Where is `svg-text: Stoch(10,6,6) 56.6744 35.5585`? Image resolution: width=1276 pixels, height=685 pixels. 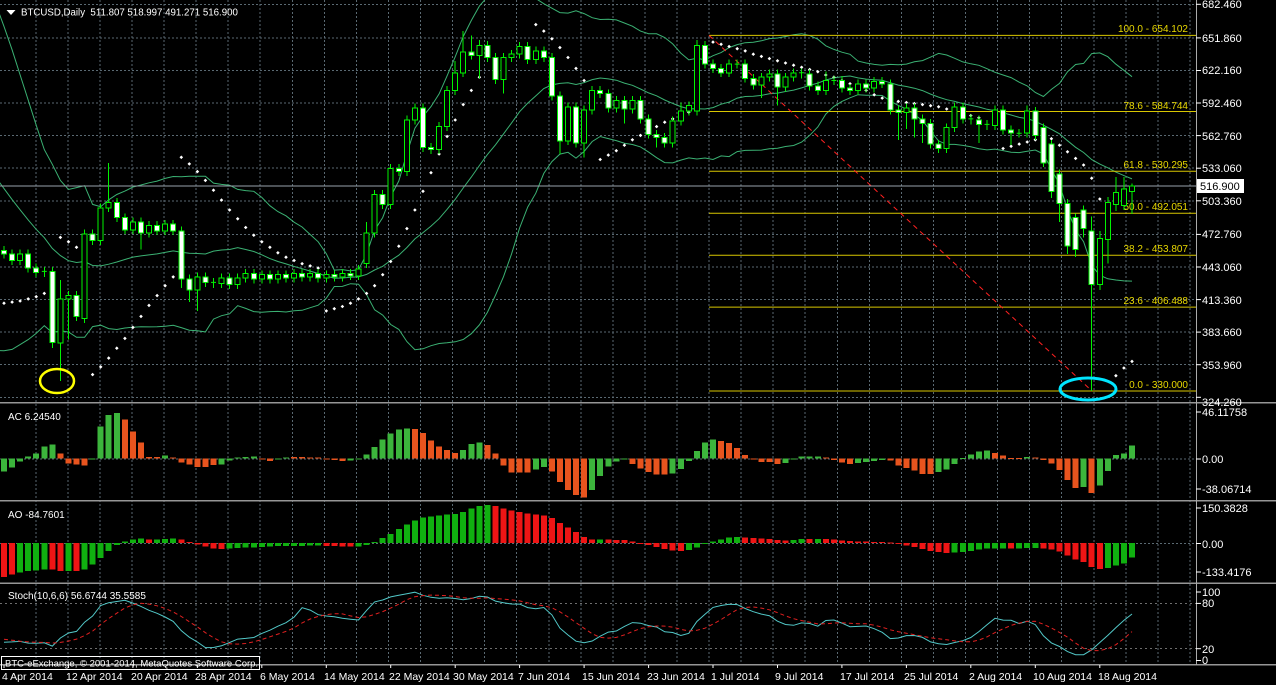 svg-text: Stoch(10,6,6) 56.6744 35.5585 is located at coordinates (77, 596).